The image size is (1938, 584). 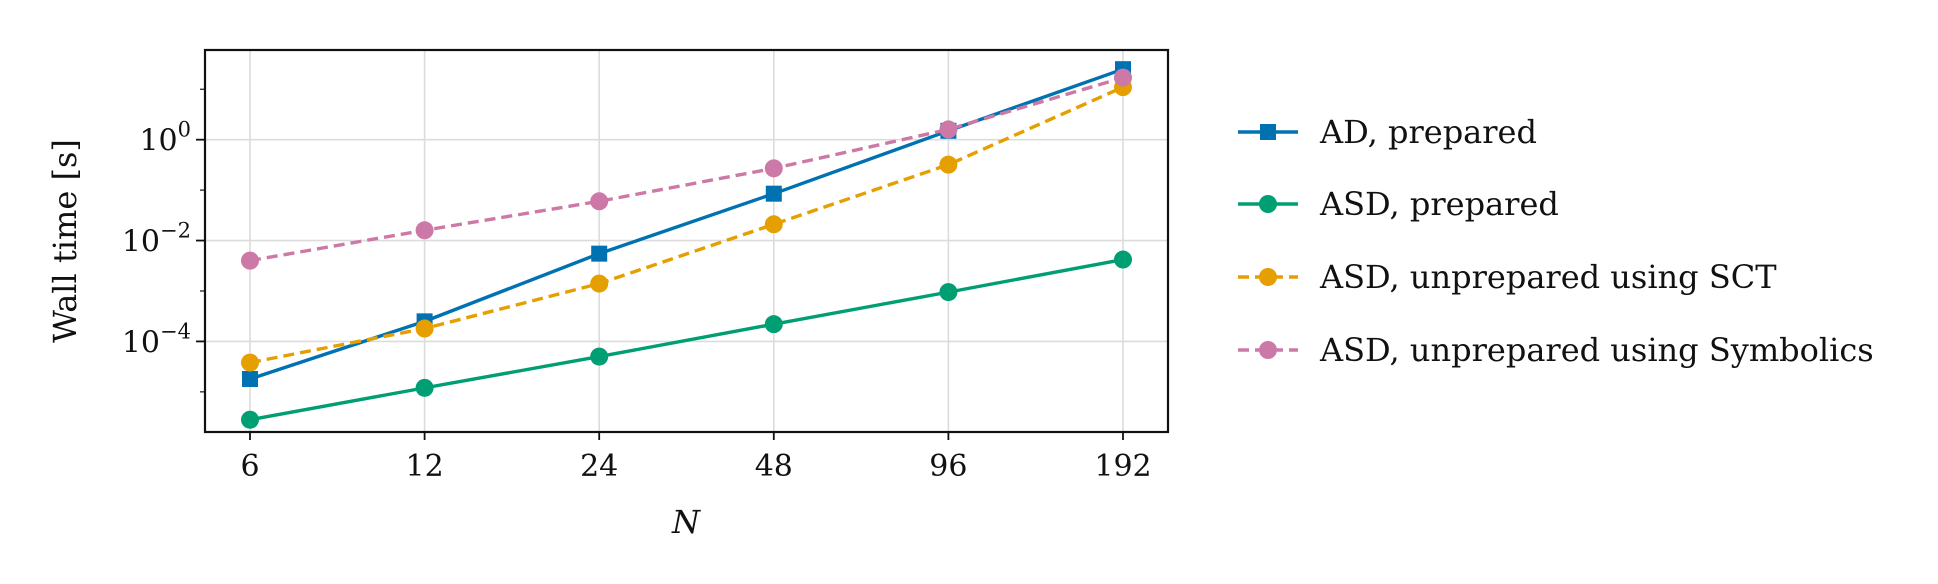 What do you see at coordinates (686, 522) in the screenshot?
I see `x-axis-label: N` at bounding box center [686, 522].